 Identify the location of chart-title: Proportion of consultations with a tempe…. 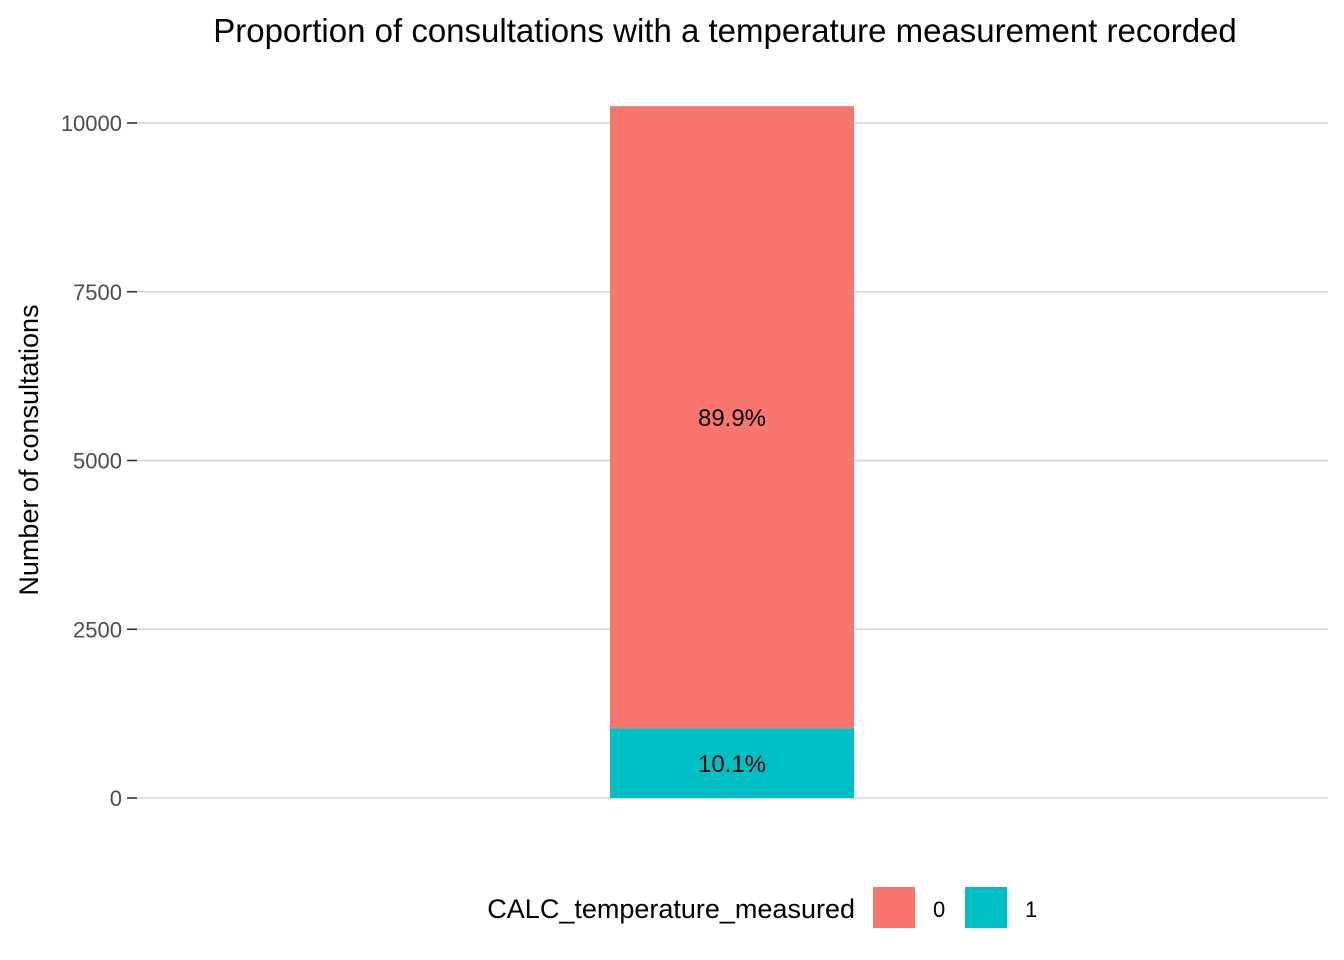
(725, 30).